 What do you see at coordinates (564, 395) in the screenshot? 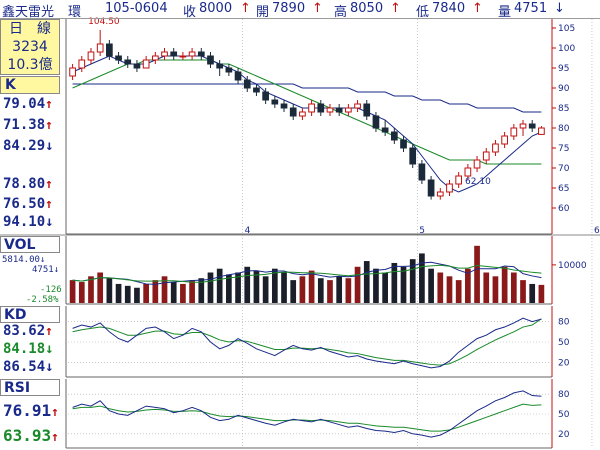
I see `rsi-y-tick-label: 80` at bounding box center [564, 395].